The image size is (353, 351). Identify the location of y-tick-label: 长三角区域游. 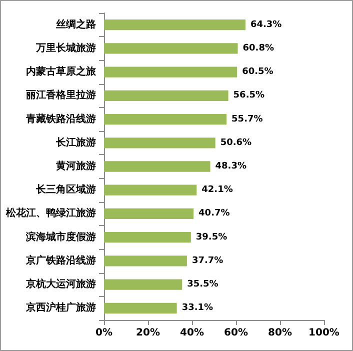
(65, 190).